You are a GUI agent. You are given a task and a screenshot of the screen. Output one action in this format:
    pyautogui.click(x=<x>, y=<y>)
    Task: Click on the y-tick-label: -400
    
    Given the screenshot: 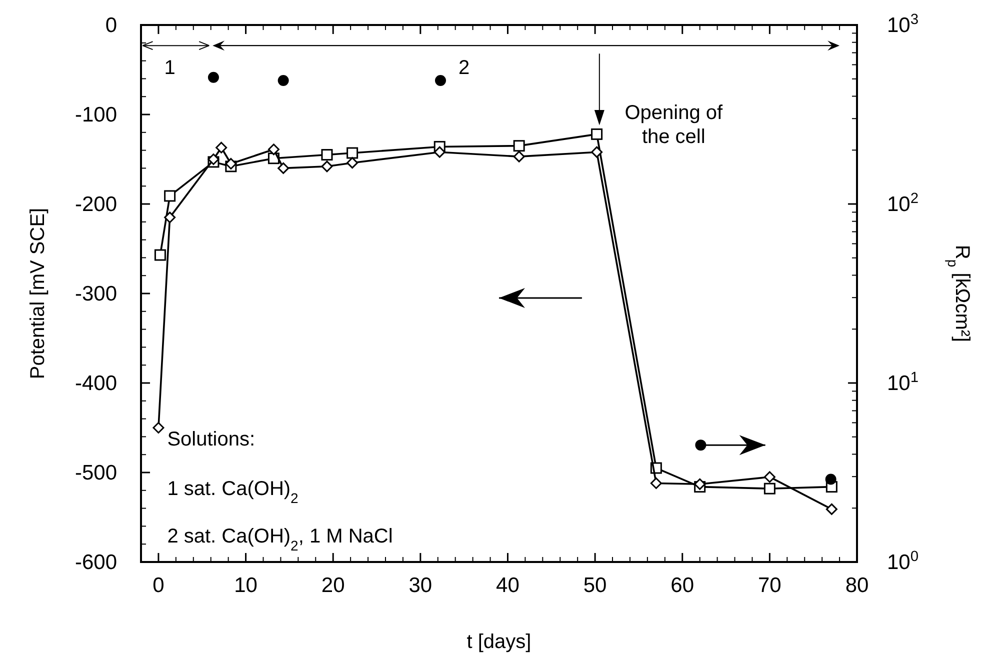 What is the action you would take?
    pyautogui.click(x=95, y=383)
    